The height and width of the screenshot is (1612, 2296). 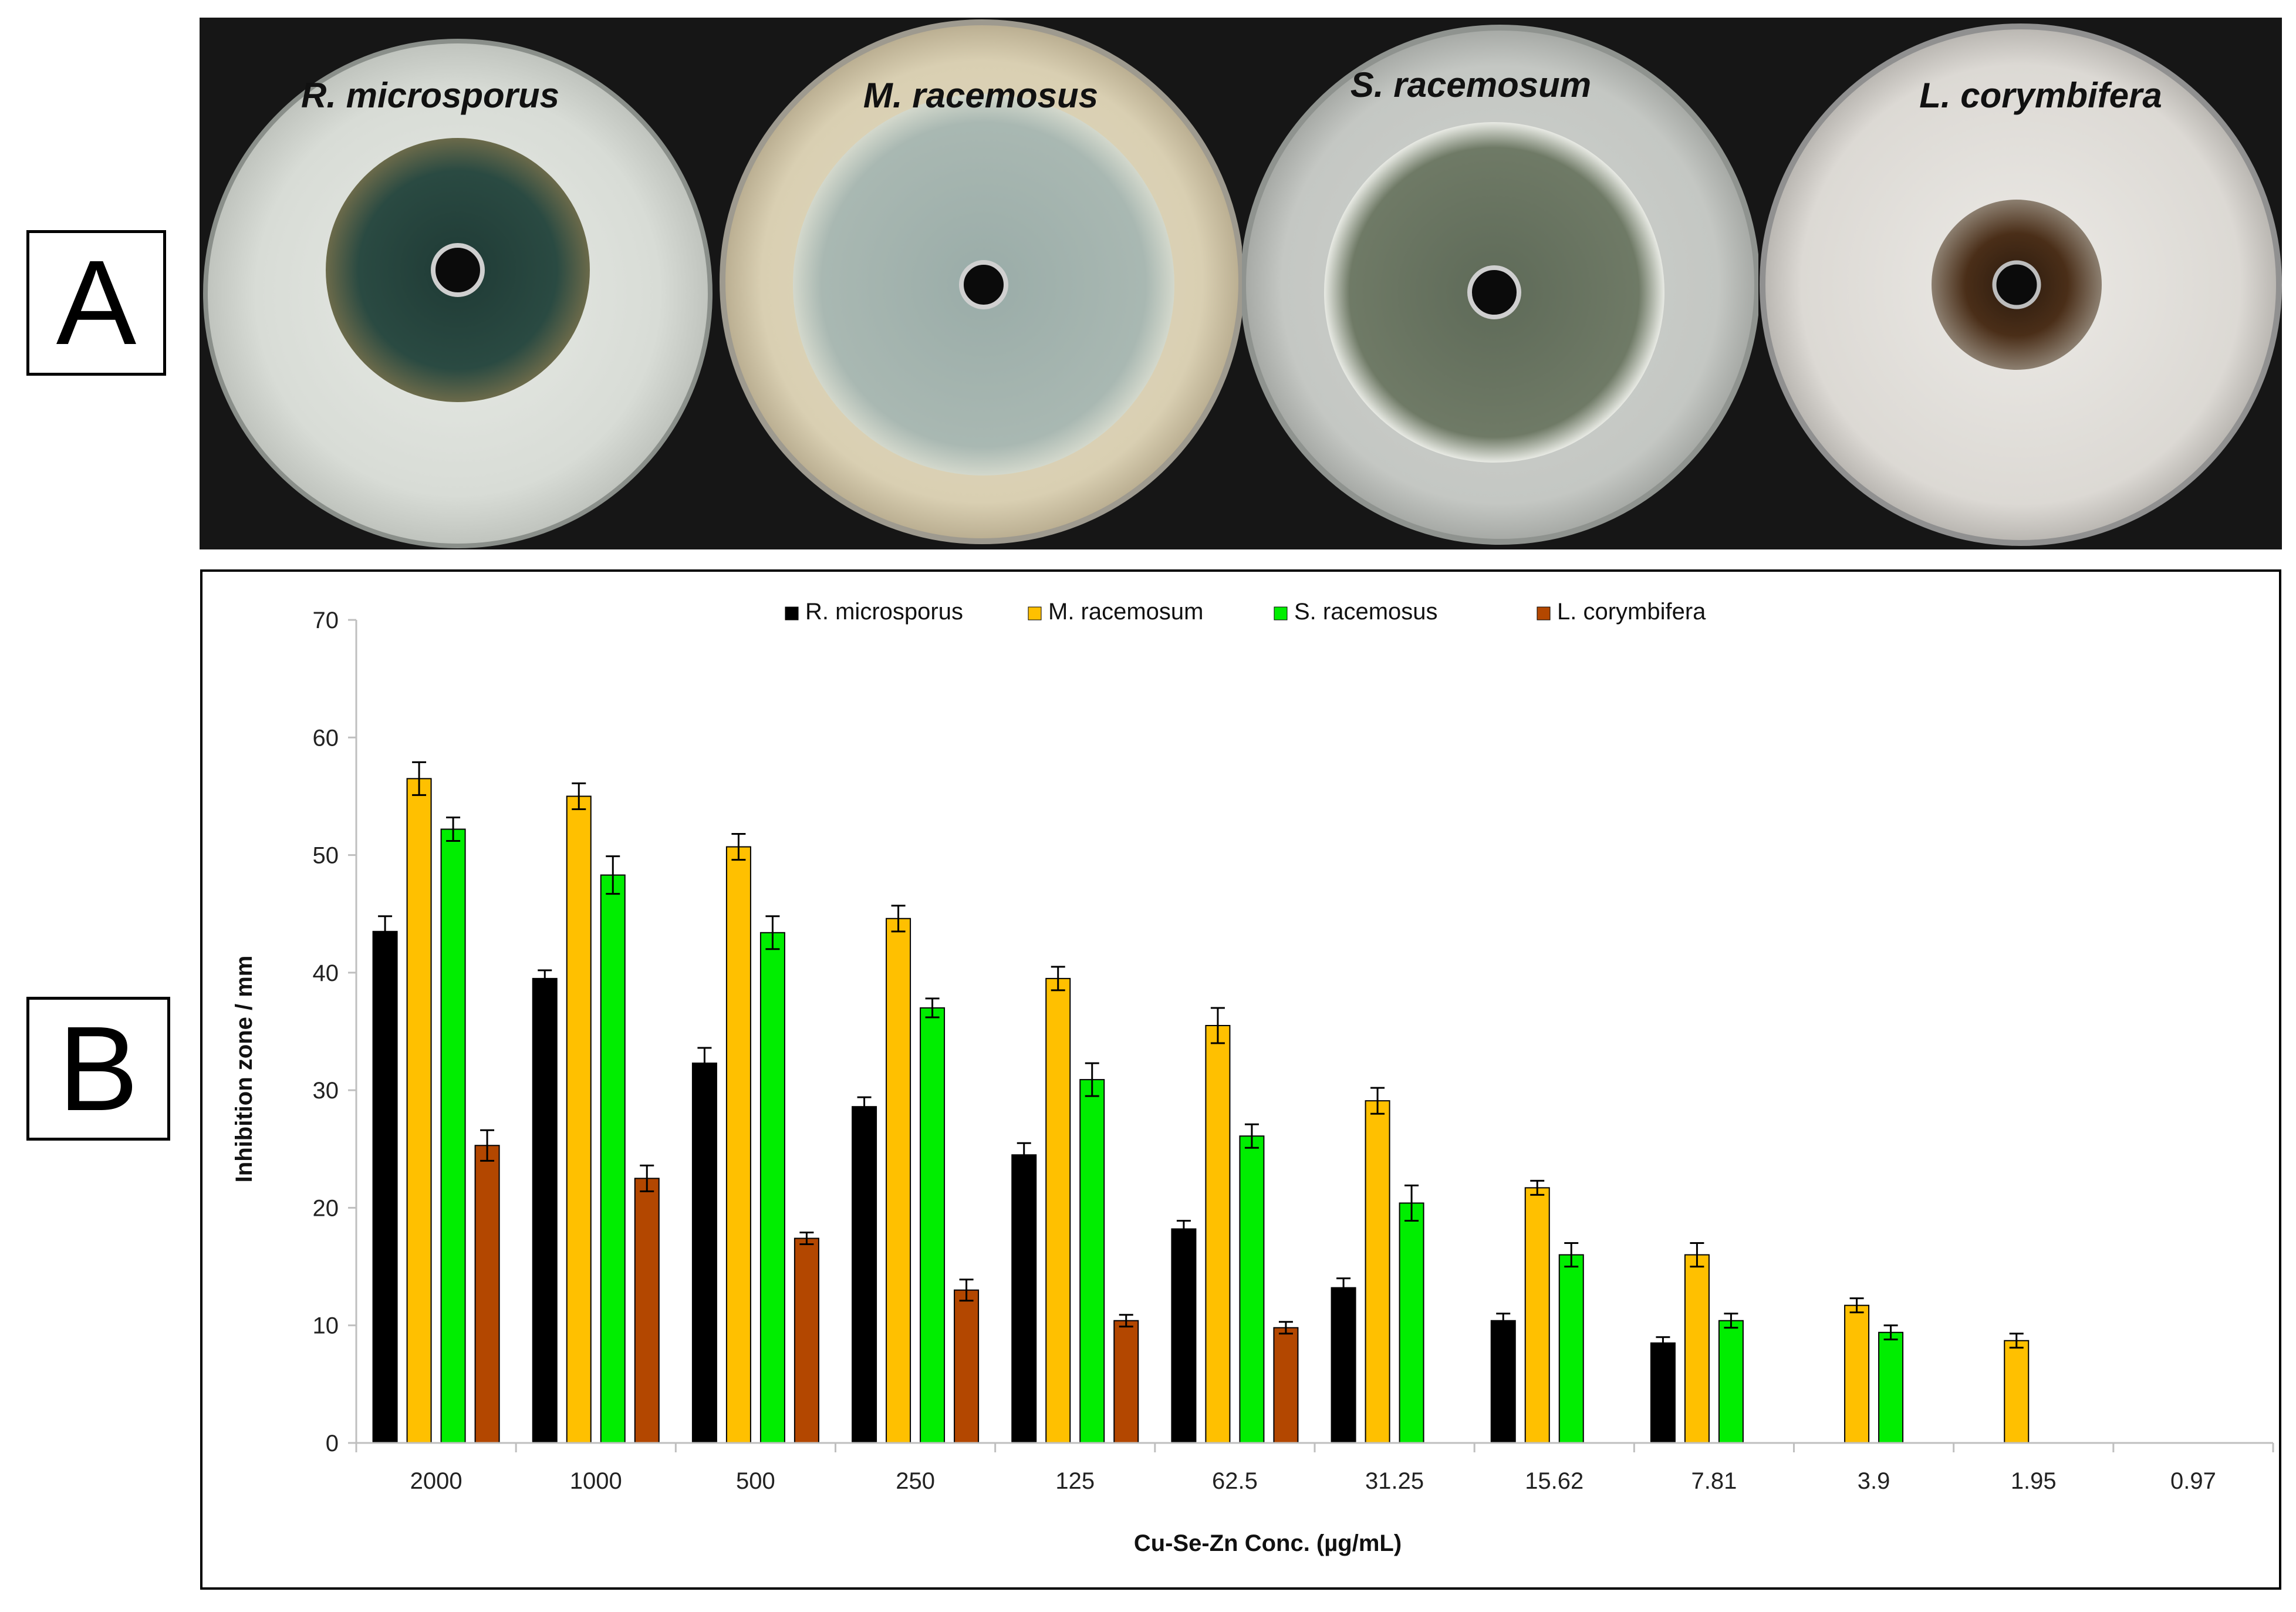 What do you see at coordinates (96, 303) in the screenshot?
I see `panel-label-a: A` at bounding box center [96, 303].